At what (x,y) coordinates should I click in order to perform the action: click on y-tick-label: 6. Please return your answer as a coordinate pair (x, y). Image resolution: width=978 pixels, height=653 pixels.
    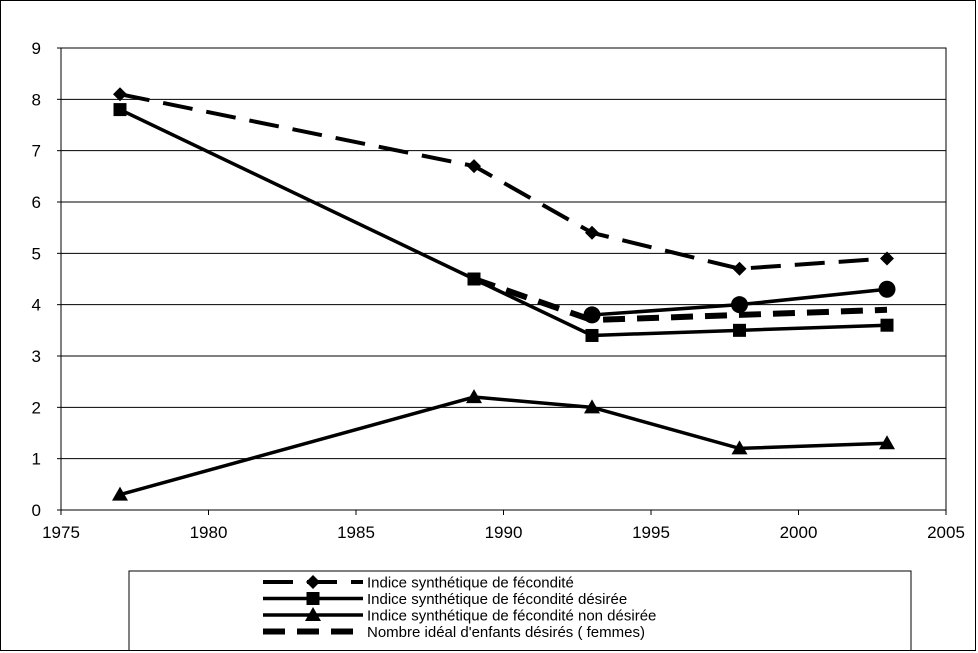
    Looking at the image, I should click on (36, 202).